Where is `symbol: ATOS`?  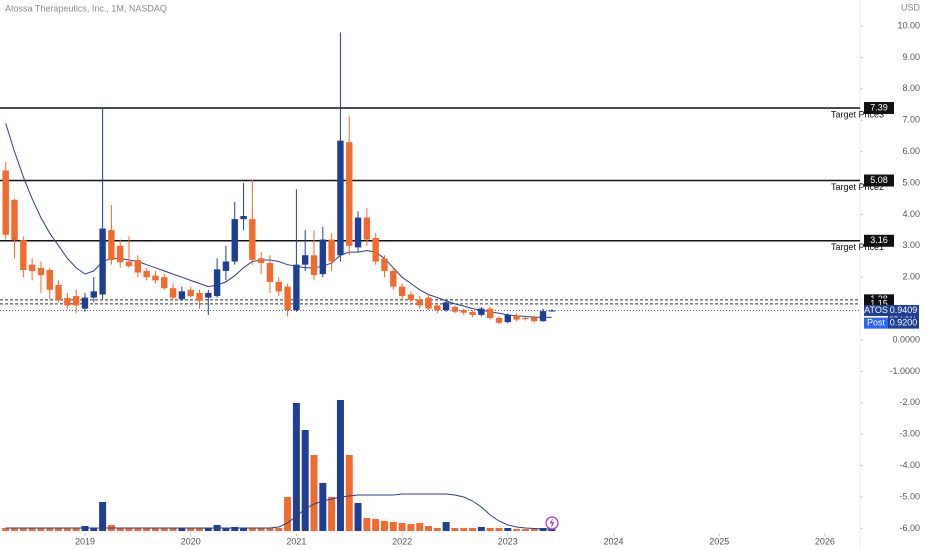 symbol: ATOS is located at coordinates (876, 310).